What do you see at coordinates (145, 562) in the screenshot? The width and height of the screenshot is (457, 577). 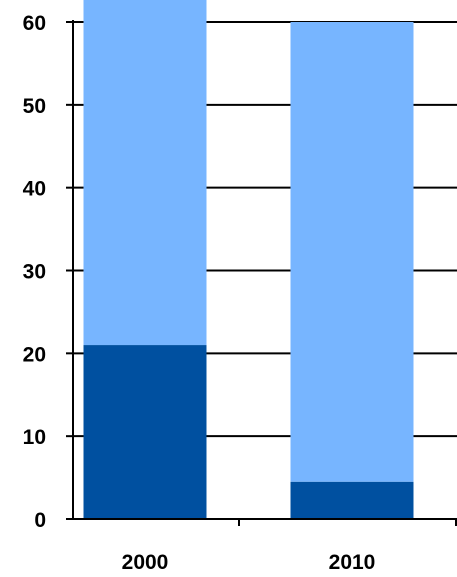 I see `x-category-label-2000: 2000` at bounding box center [145, 562].